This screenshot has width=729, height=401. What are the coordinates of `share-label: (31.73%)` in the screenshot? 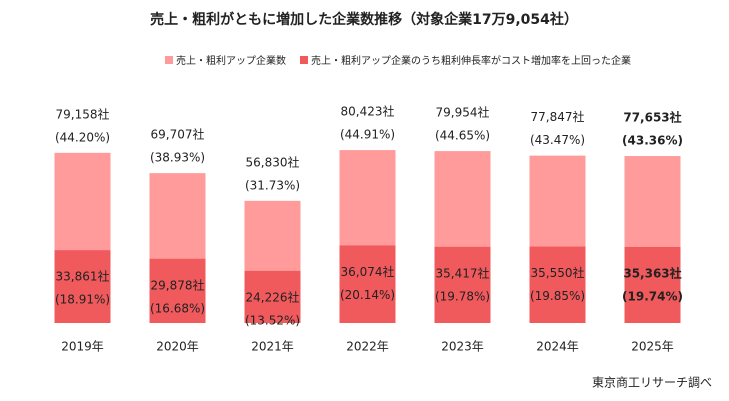 It's located at (272, 185).